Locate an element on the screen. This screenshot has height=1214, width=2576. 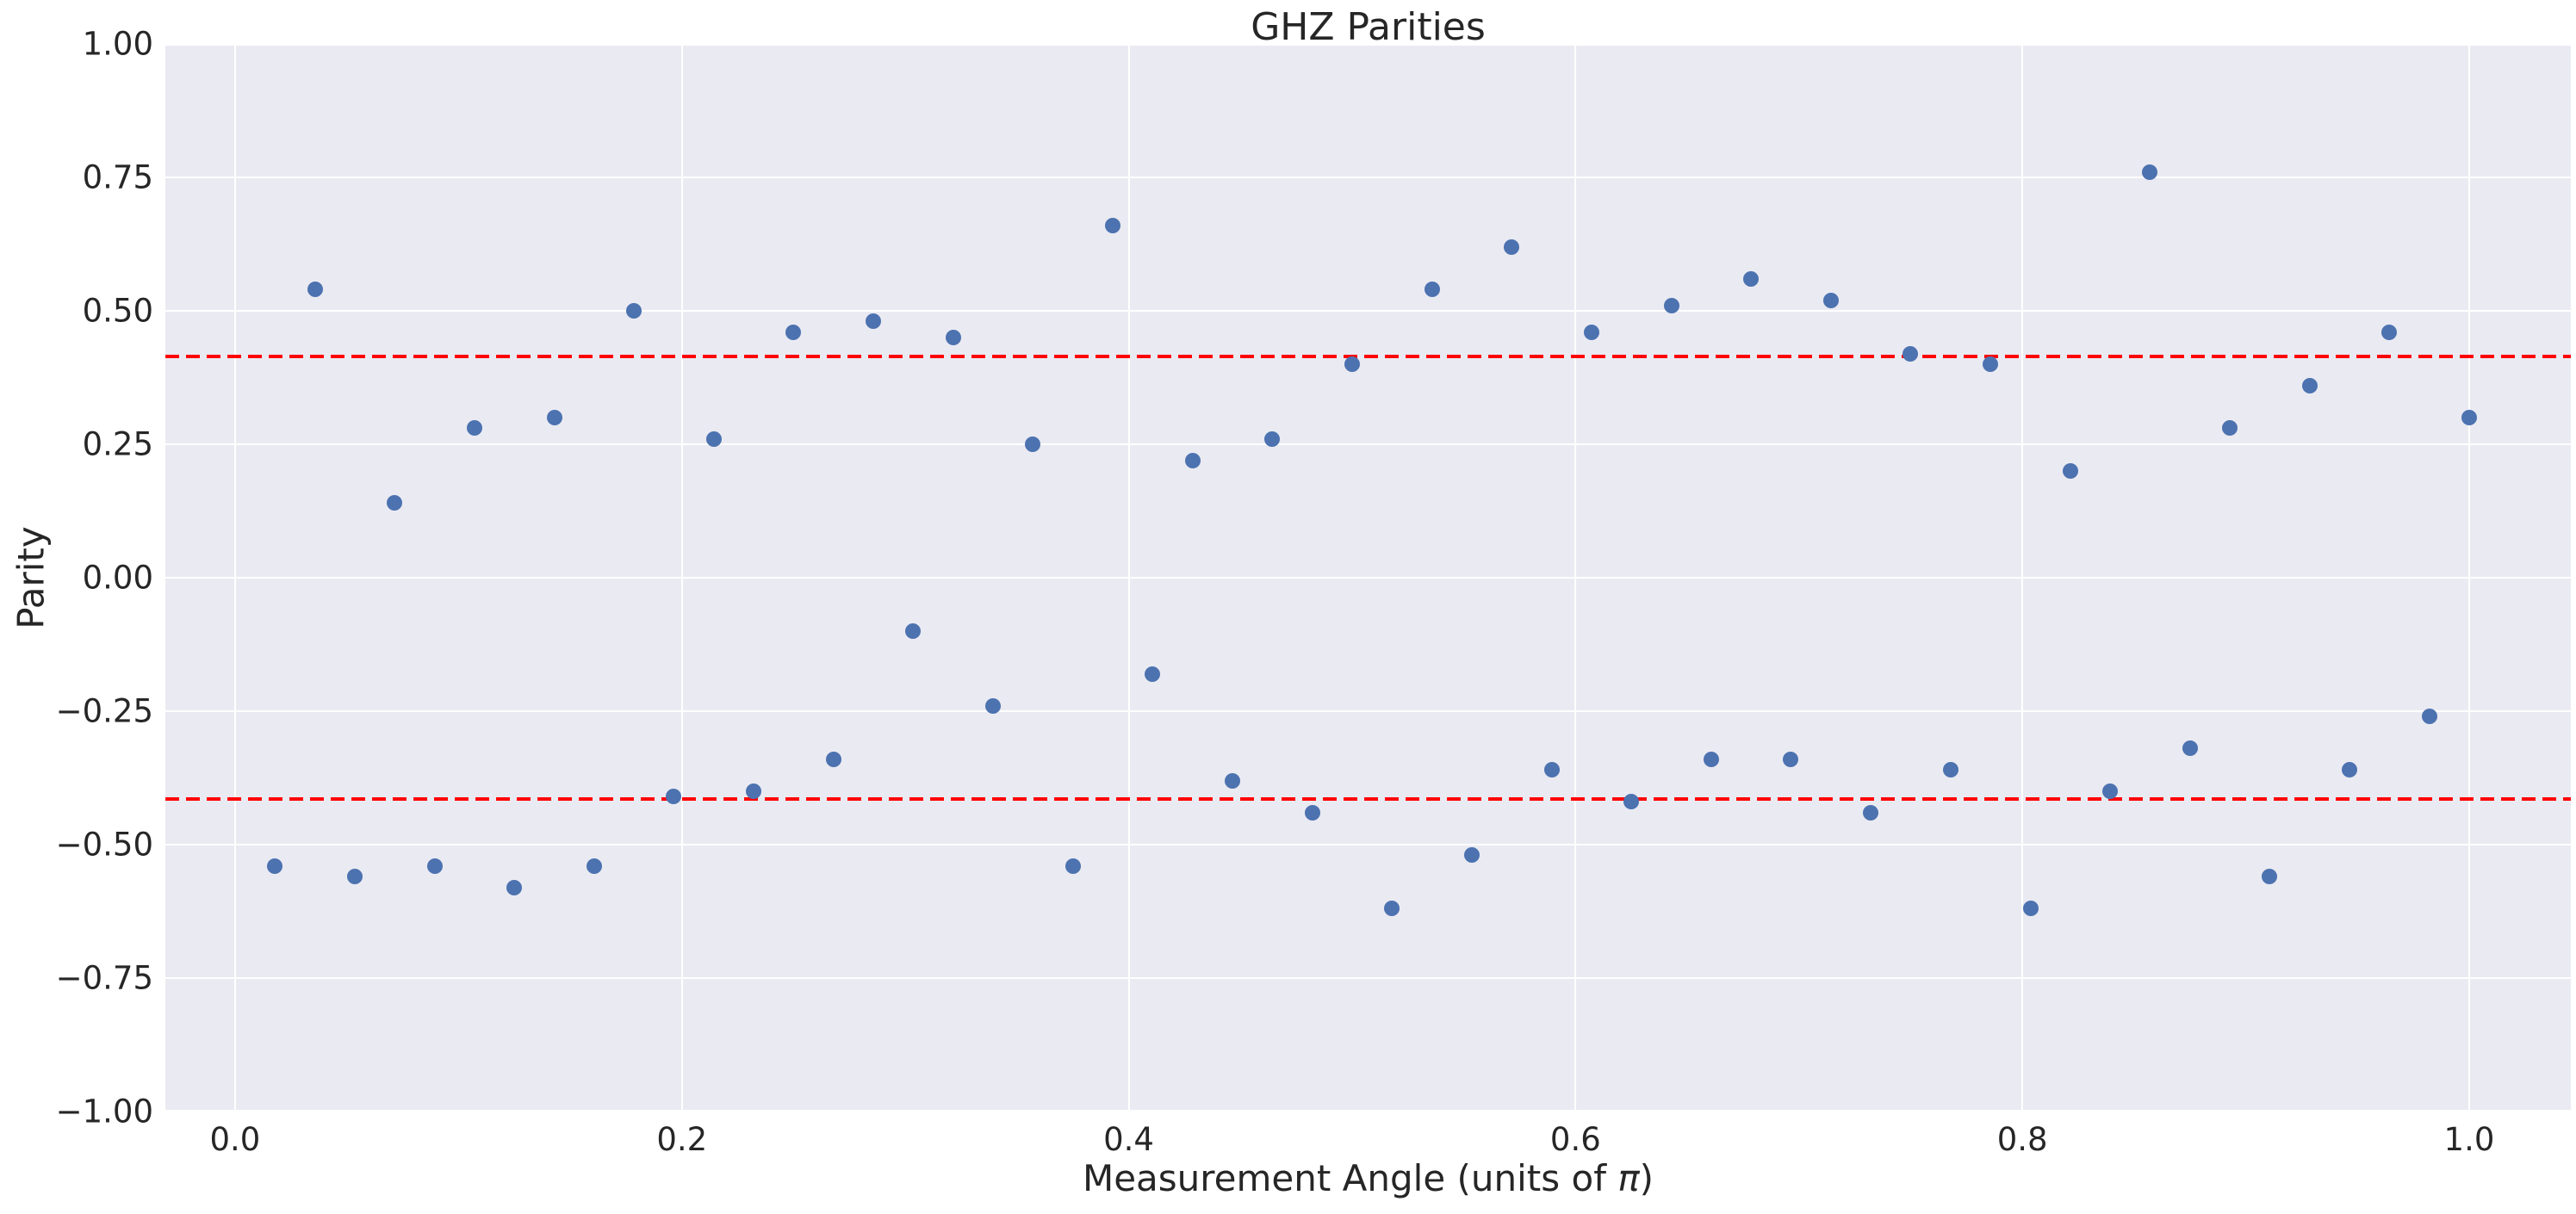
y-tick-label: −0.25 is located at coordinates (104, 711).